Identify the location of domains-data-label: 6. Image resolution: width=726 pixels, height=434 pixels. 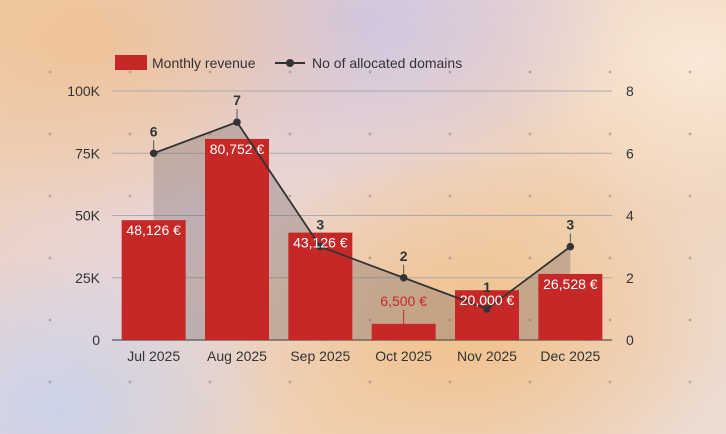
(154, 131).